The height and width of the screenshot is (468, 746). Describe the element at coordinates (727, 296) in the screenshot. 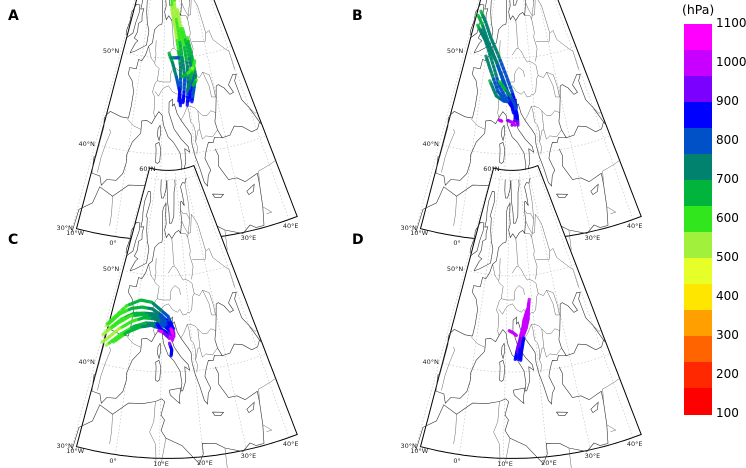

I see `colorbar-tick-label: 400` at that location.